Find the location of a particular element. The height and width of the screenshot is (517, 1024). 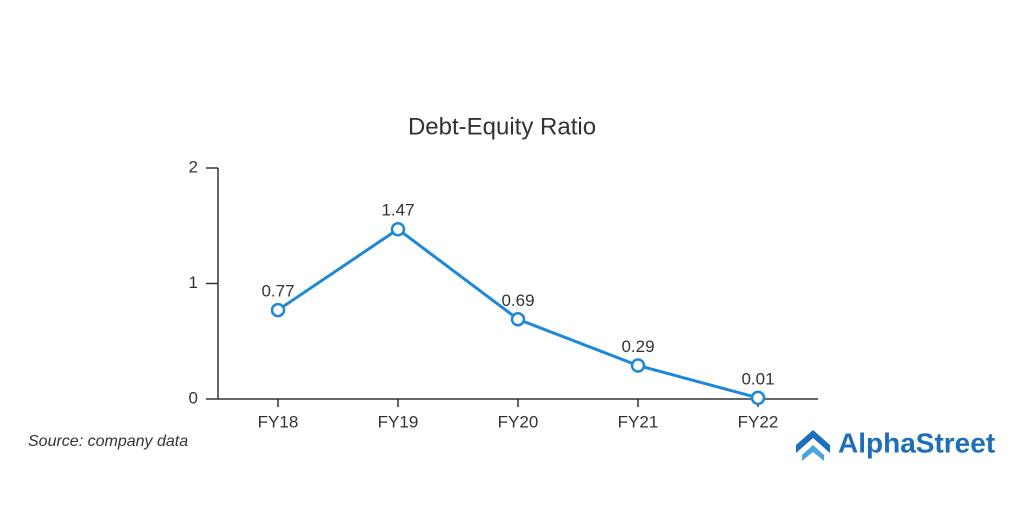

x-tick-label: FY20 is located at coordinates (518, 421).